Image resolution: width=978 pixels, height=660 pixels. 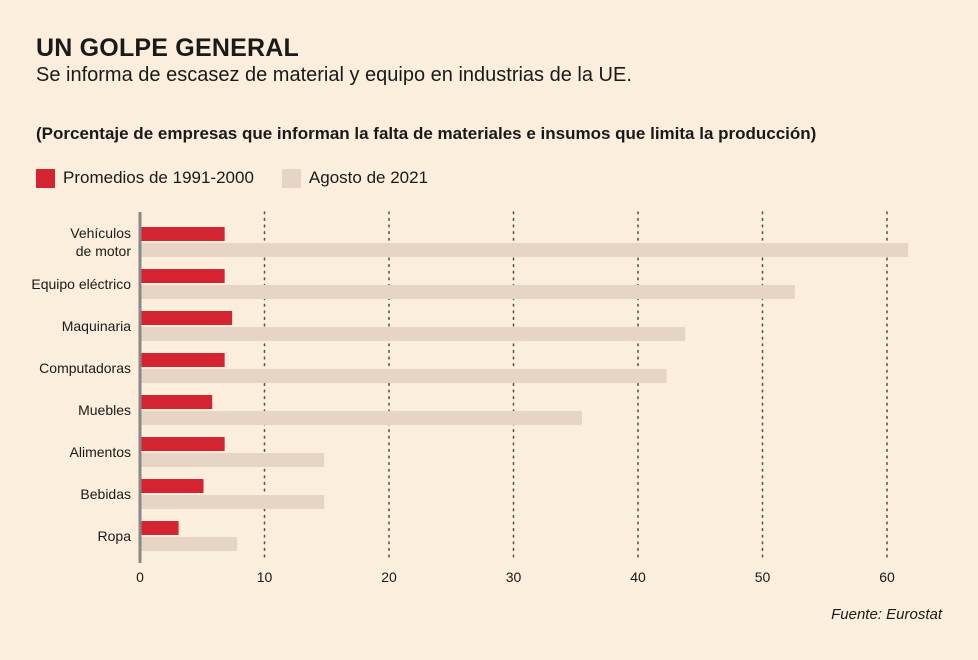 I want to click on x-tick-label-0: 0, so click(x=140, y=577).